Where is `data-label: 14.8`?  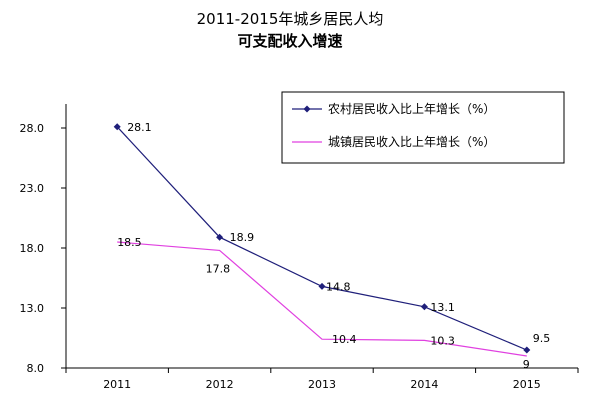
data-label: 14.8 is located at coordinates (338, 286).